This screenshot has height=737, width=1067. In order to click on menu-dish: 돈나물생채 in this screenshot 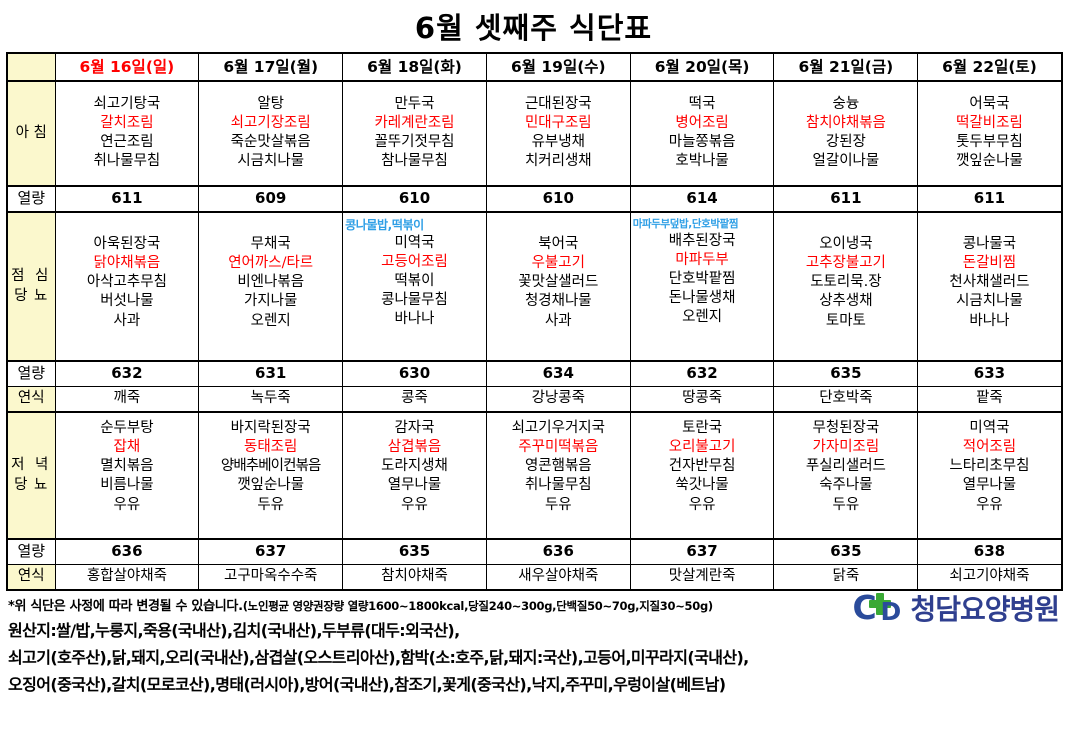, I will do `click(702, 298)`.